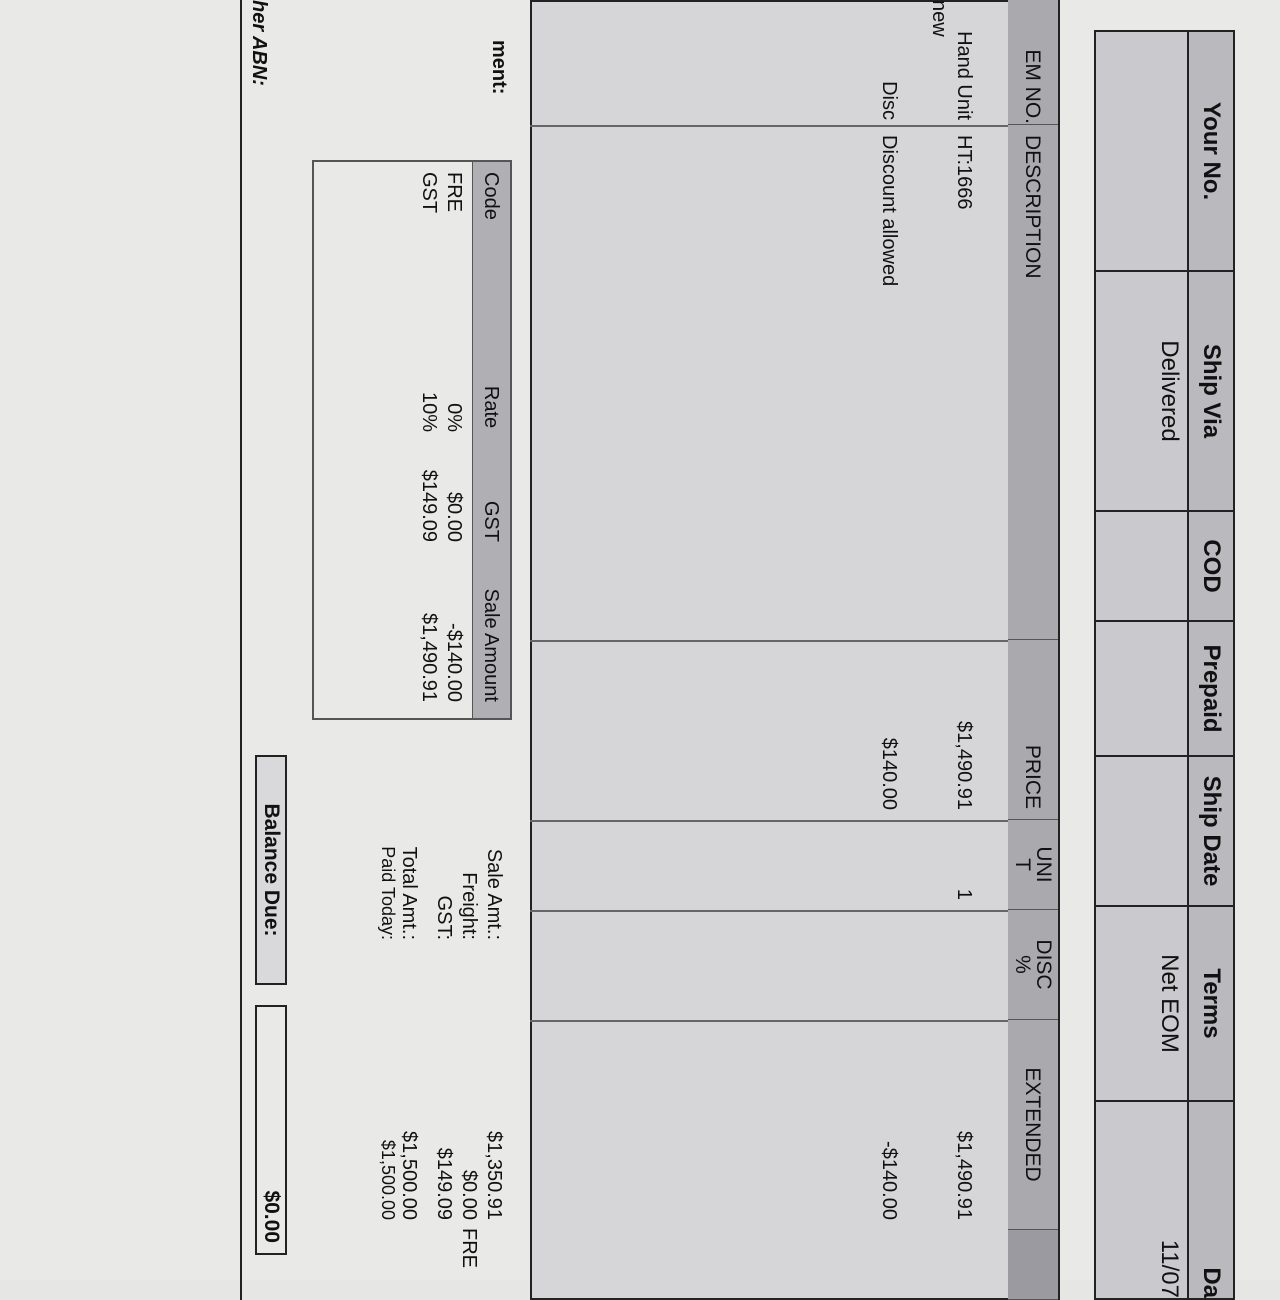 The width and height of the screenshot is (1280, 1300). I want to click on col-extra, so click(1033, 1265).